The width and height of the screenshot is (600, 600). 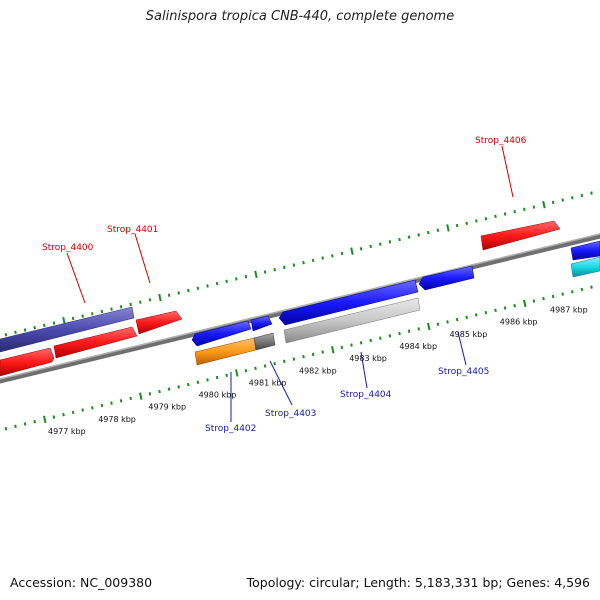 What do you see at coordinates (585, 267) in the screenshot?
I see `gene-cyan-right` at bounding box center [585, 267].